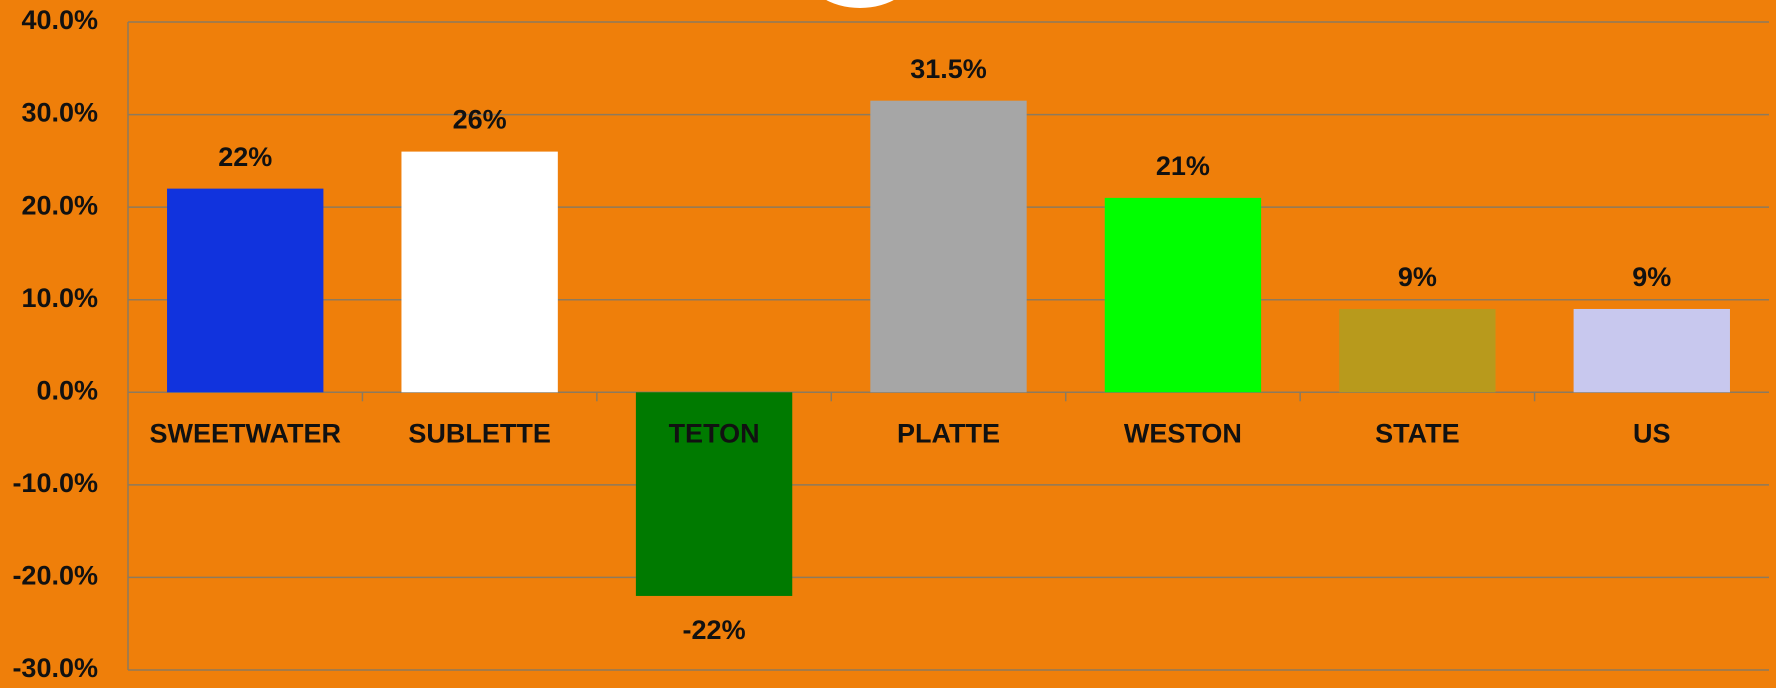 Image resolution: width=1776 pixels, height=688 pixels. Describe the element at coordinates (1183, 433) in the screenshot. I see `x-tick-label: WESTON` at that location.